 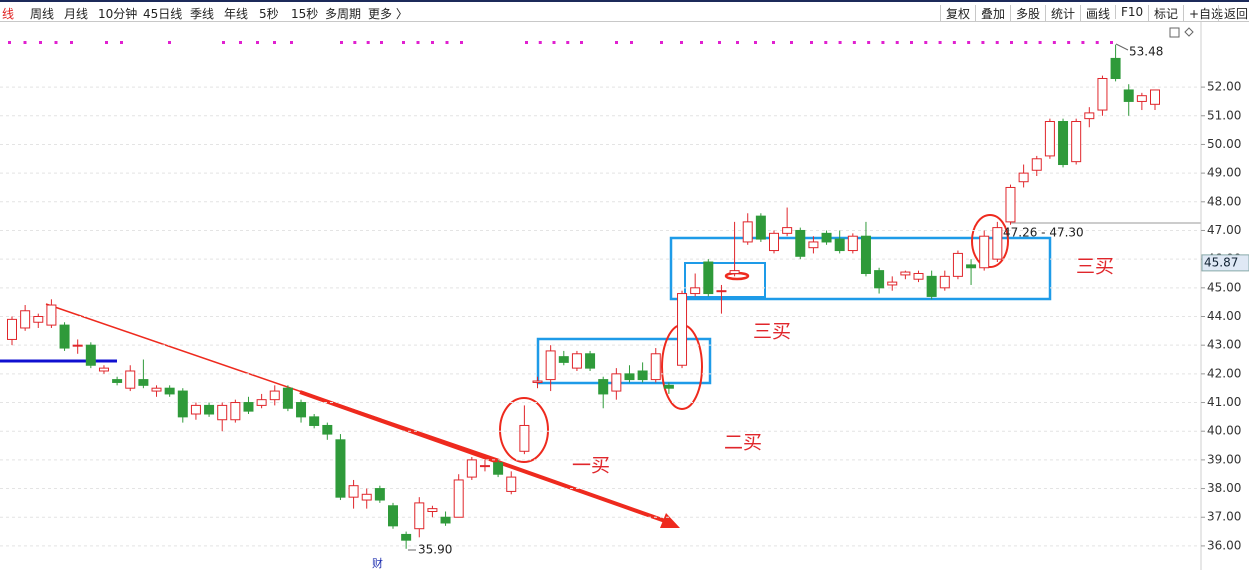 What do you see at coordinates (1025, 13) in the screenshot?
I see `toolbar-button: 多股` at bounding box center [1025, 13].